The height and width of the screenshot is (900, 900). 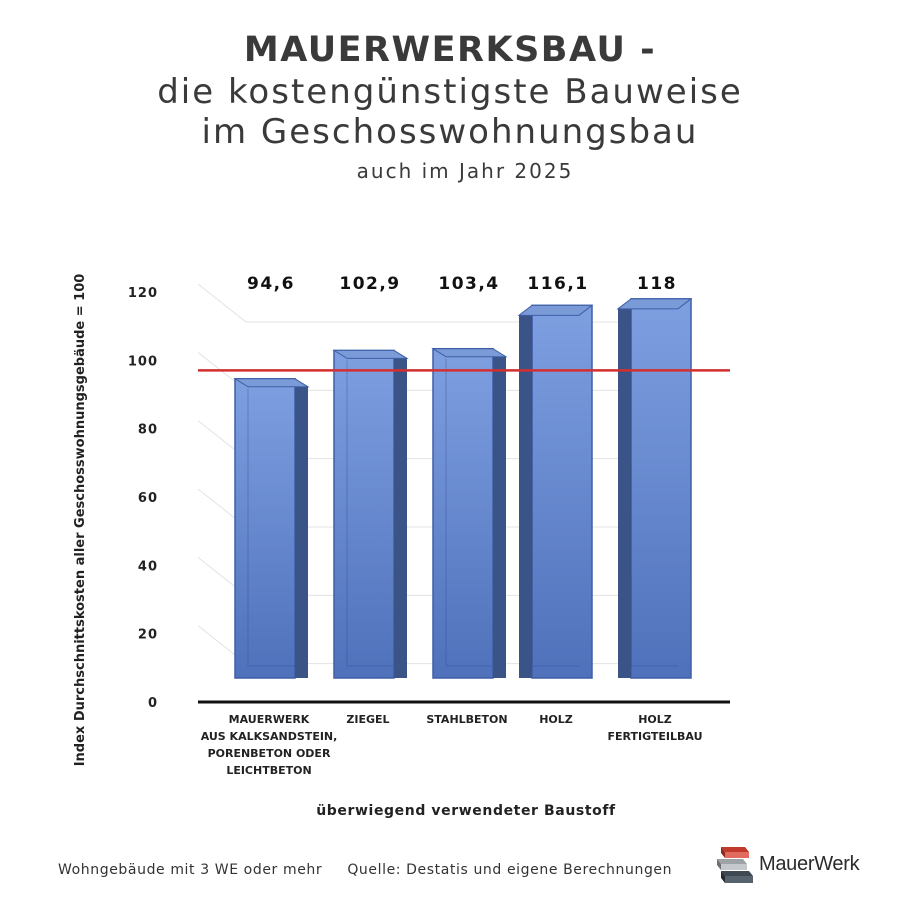 I want to click on x-tick-label: MAUERWERK, so click(x=269, y=719).